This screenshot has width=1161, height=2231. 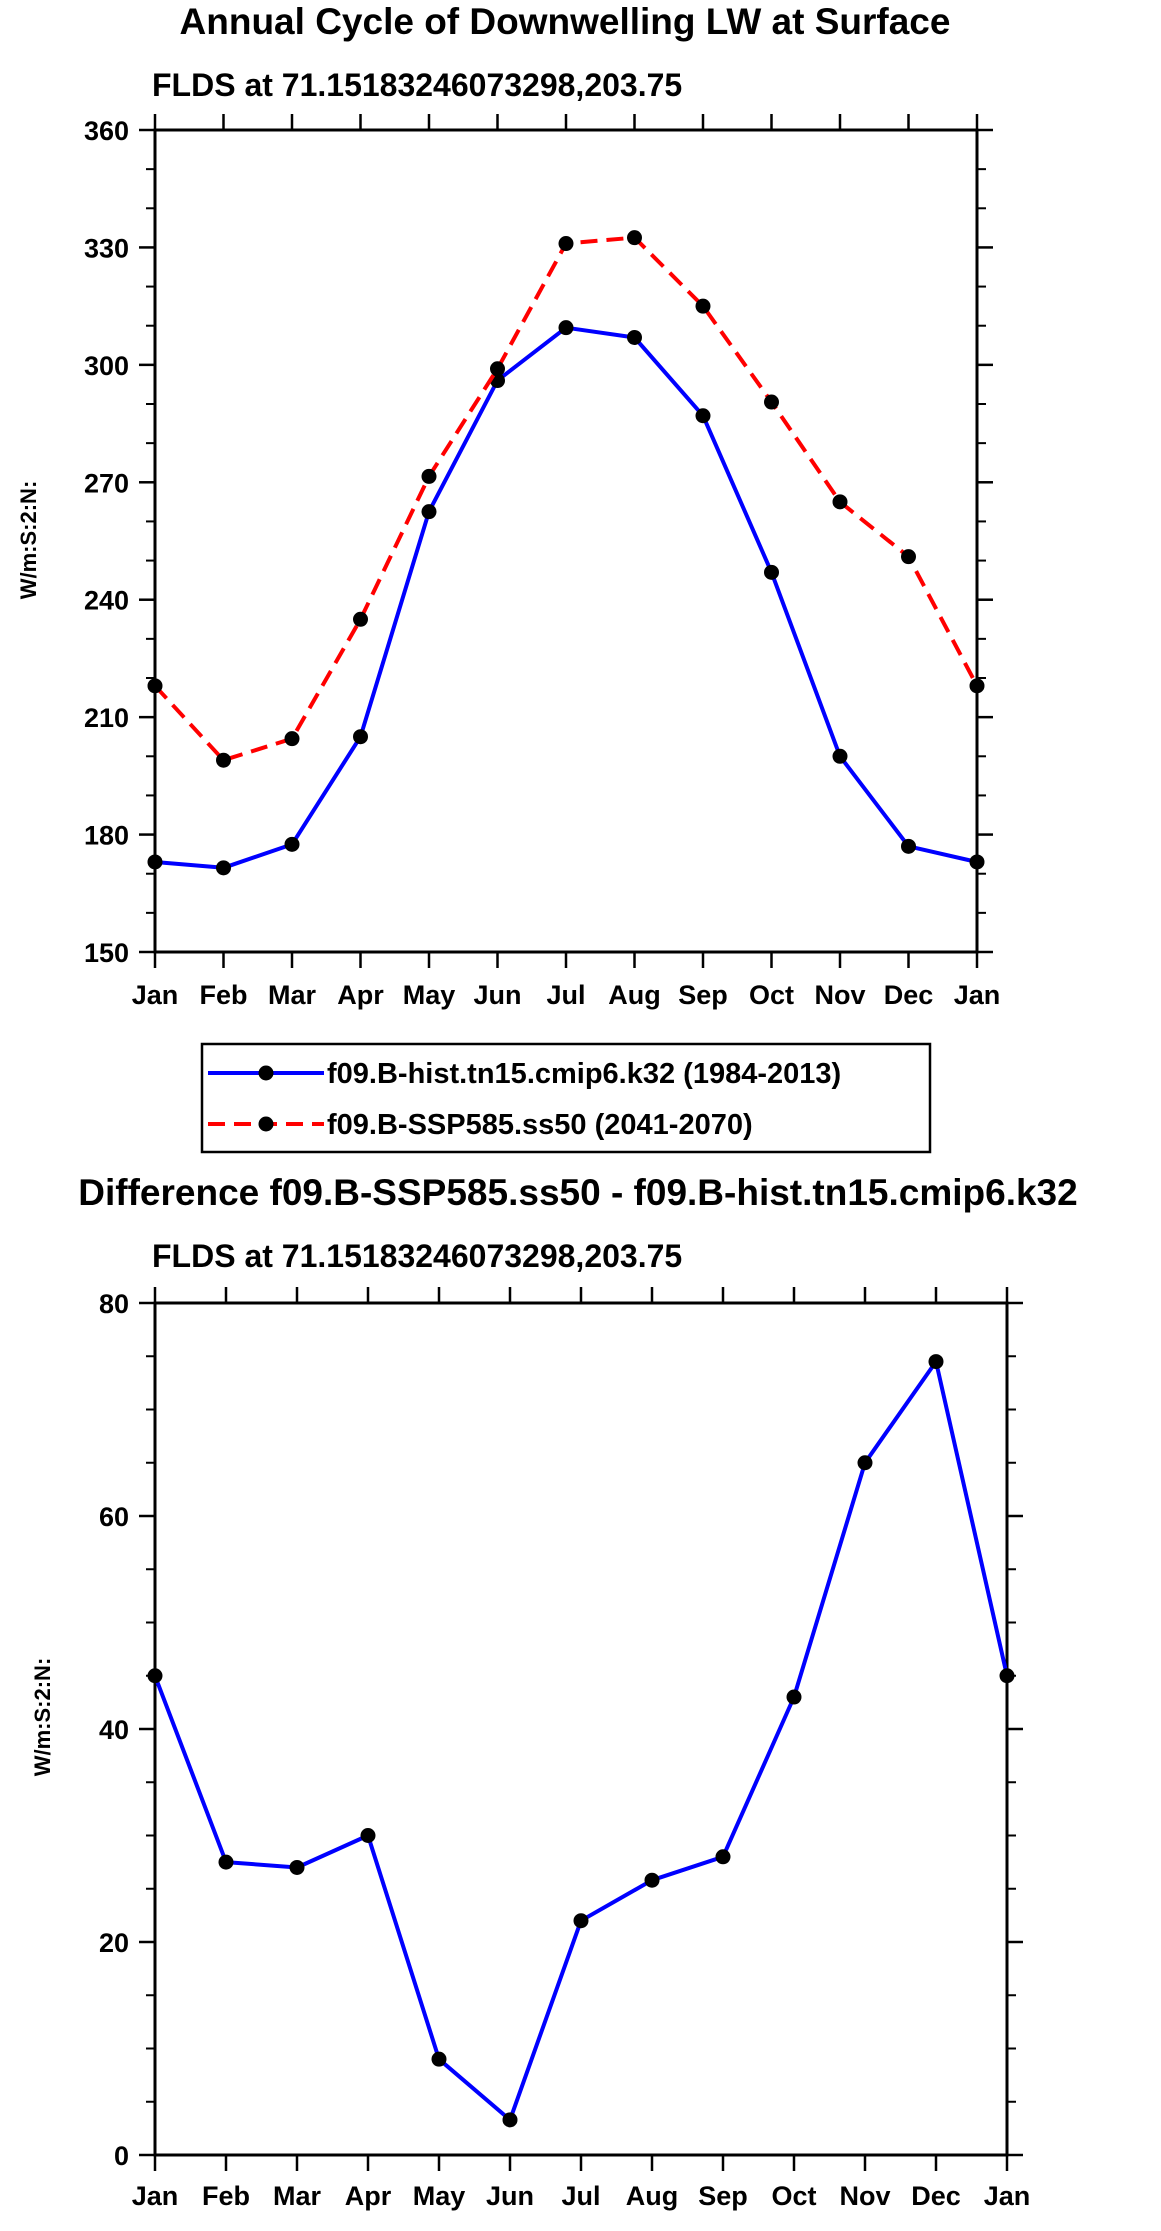 I want to click on legend-label-historical: f09.B-hist.tn15.cmip6.k32 (1984-2013), so click(x=584, y=1074).